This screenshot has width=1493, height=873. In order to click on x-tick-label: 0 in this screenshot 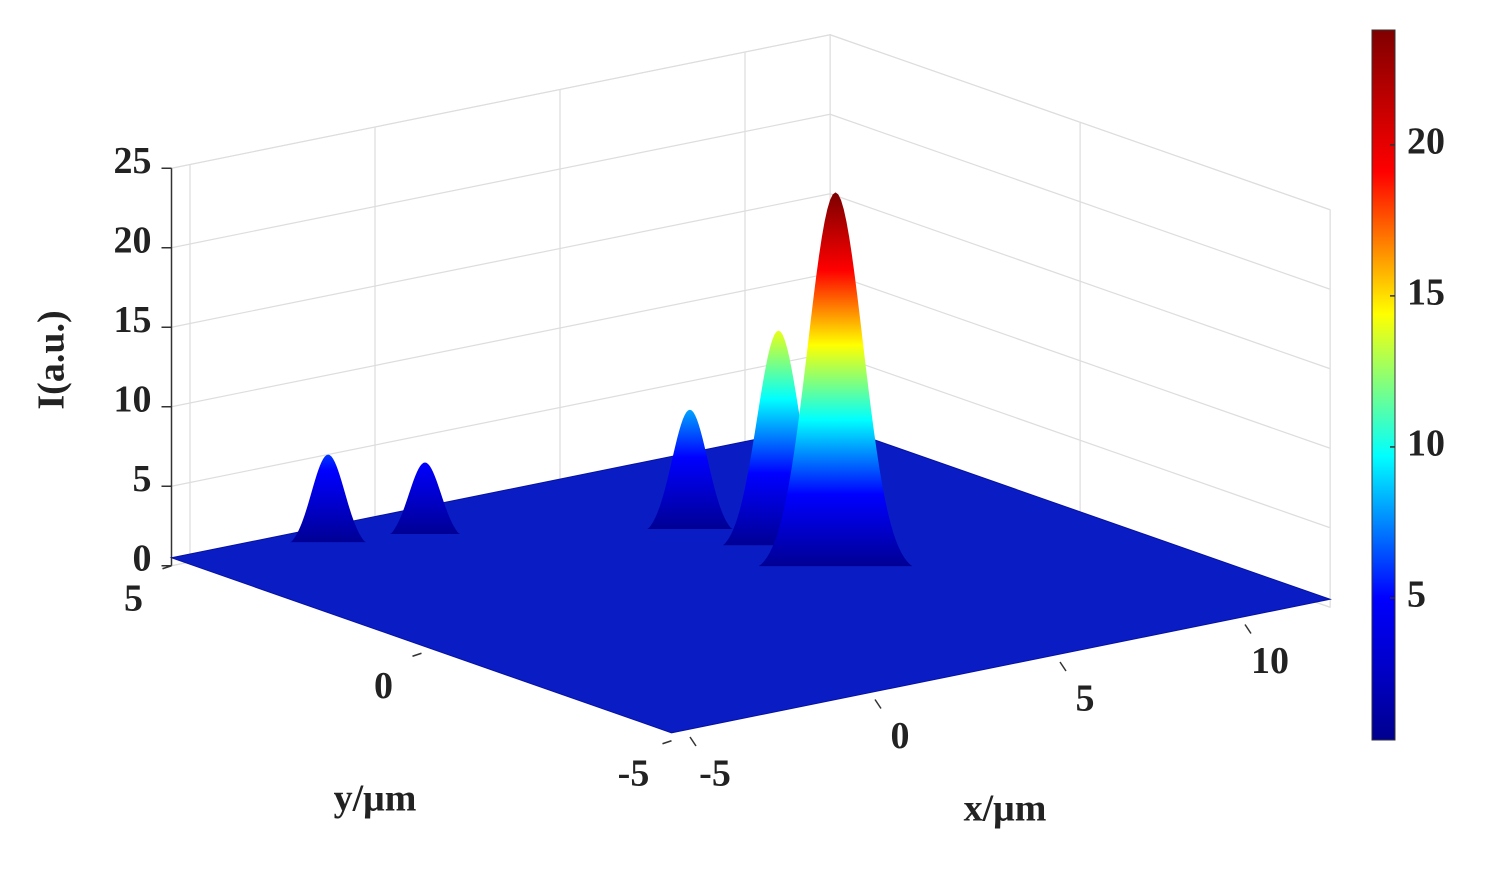, I will do `click(900, 736)`.